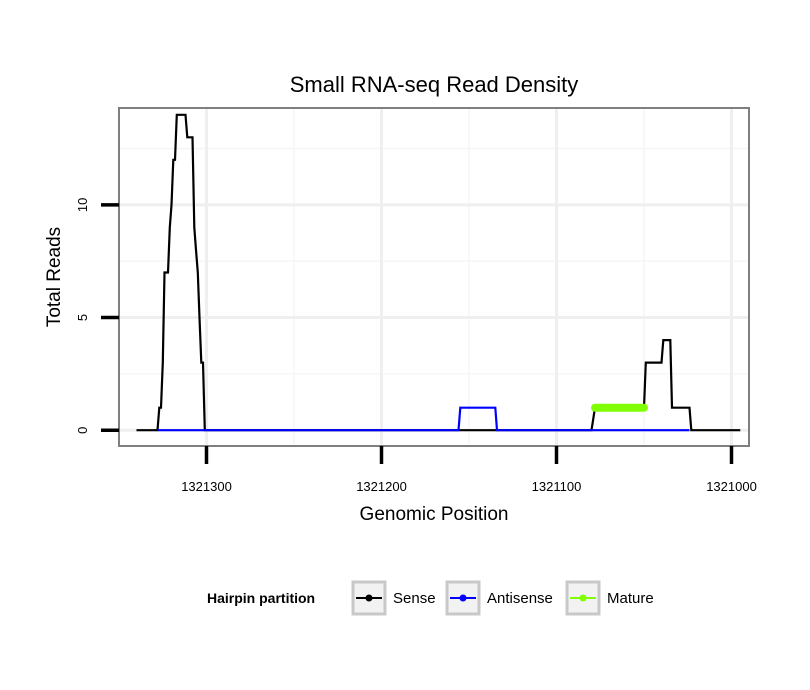 This screenshot has height=690, width=810. What do you see at coordinates (414, 598) in the screenshot?
I see `legend-label-sense: Sense` at bounding box center [414, 598].